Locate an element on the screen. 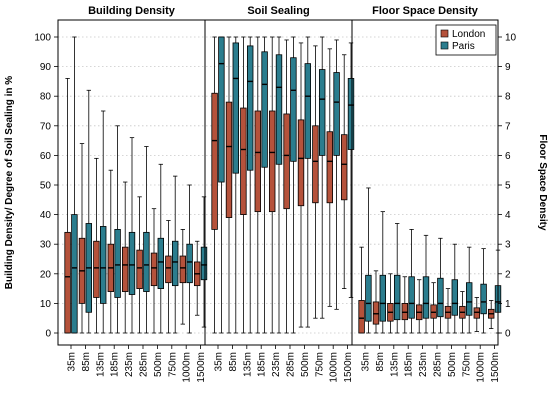  y-tick-label: 50 is located at coordinates (46, 186).